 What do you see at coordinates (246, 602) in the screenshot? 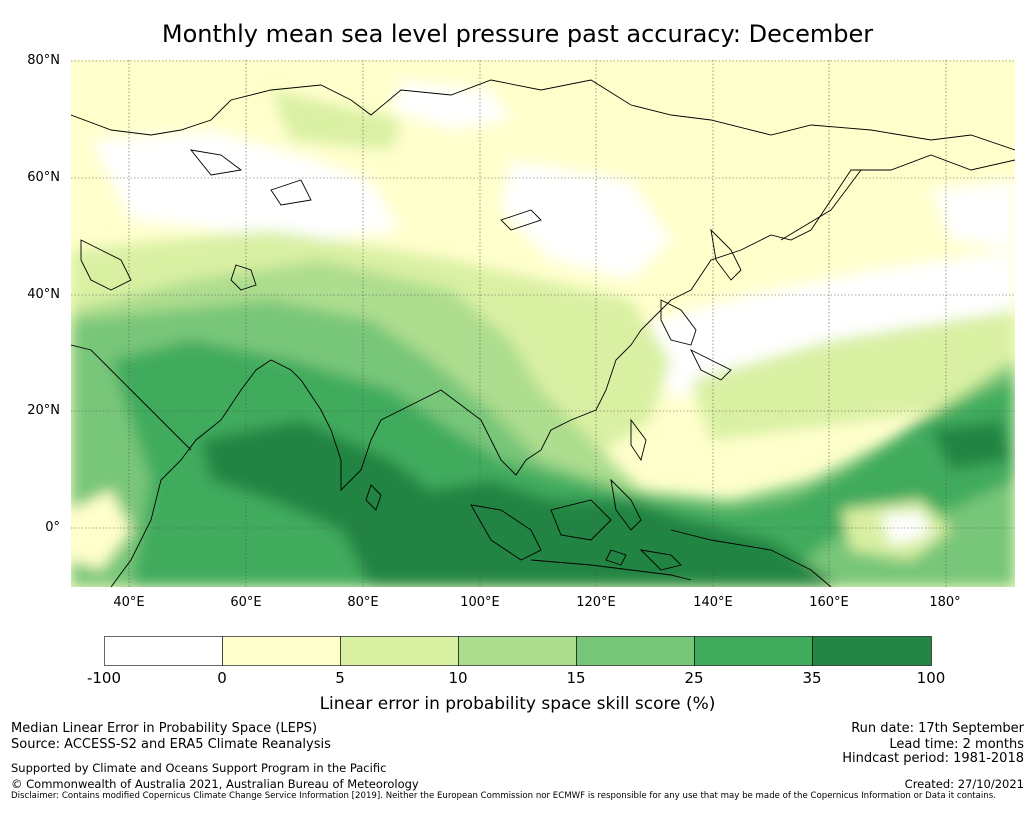
I see `lon-label-60e: 60°E` at bounding box center [246, 602].